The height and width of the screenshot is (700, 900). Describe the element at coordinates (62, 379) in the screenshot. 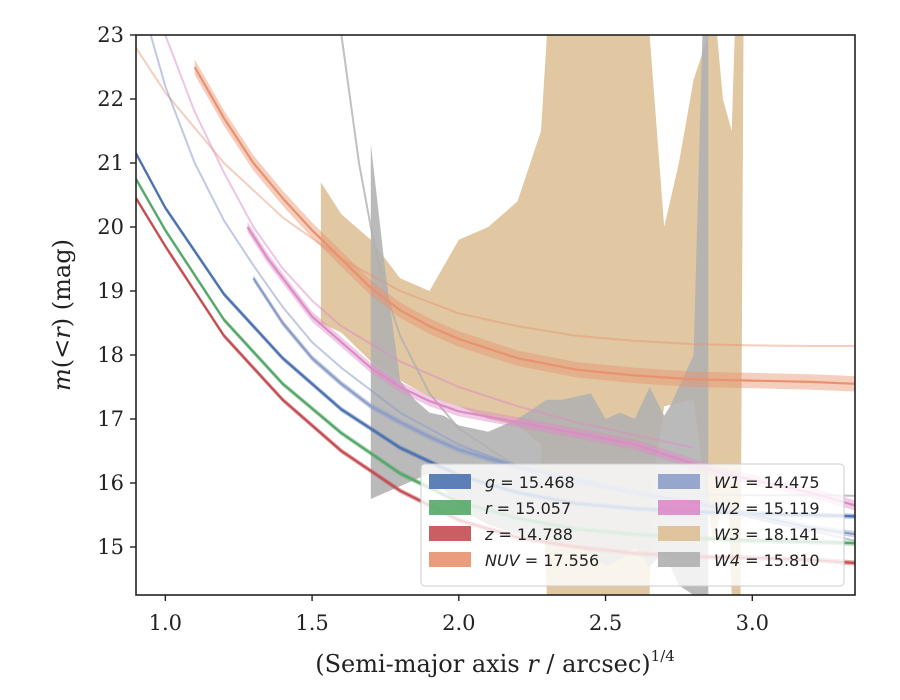

I see `y-axis-label-m: m` at that location.